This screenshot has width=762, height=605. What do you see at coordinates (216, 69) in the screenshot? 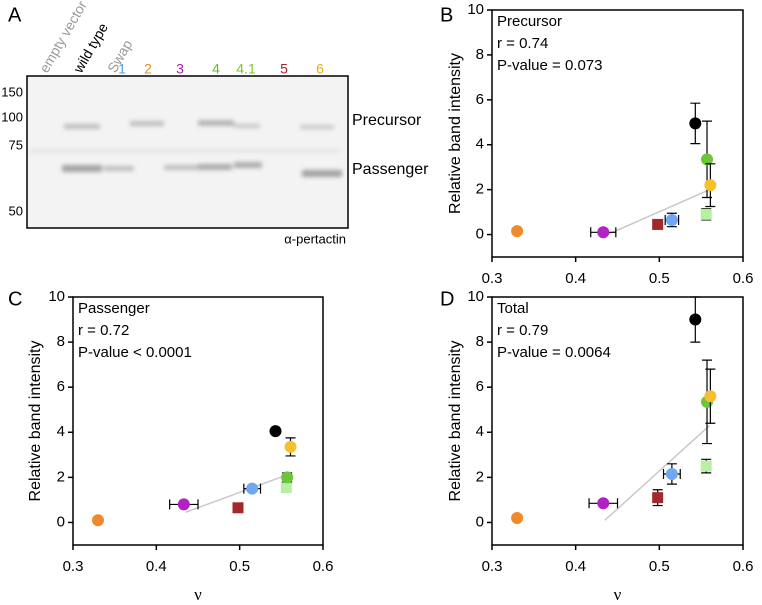
I see `lane-label: 4` at bounding box center [216, 69].